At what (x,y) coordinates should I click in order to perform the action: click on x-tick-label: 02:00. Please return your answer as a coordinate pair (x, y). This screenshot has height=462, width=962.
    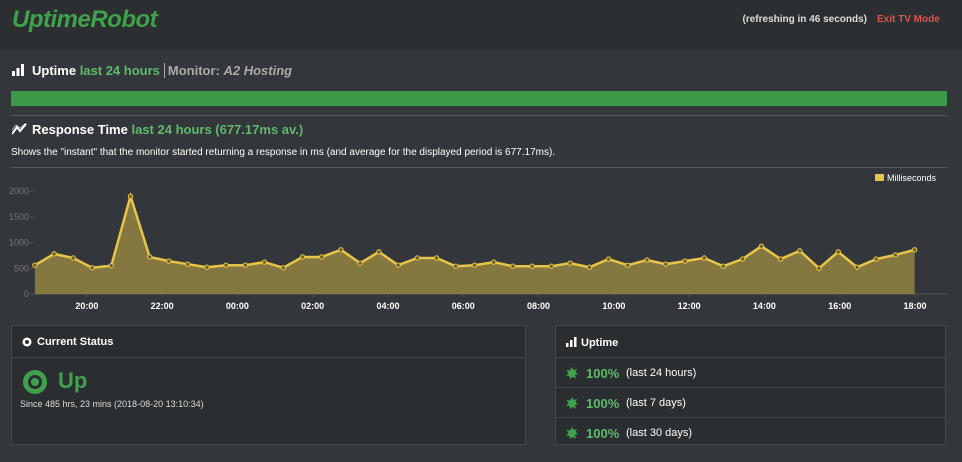
    Looking at the image, I should click on (312, 306).